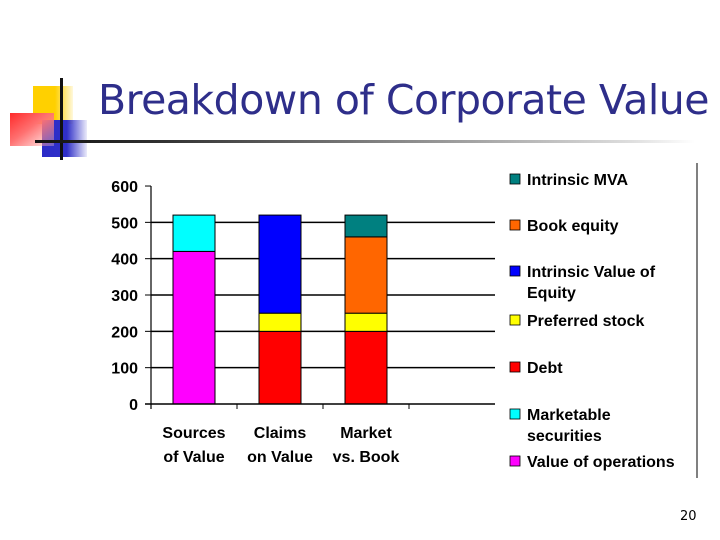 This screenshot has width=720, height=540. Describe the element at coordinates (124, 223) in the screenshot. I see `y-tick-label: 500` at that location.